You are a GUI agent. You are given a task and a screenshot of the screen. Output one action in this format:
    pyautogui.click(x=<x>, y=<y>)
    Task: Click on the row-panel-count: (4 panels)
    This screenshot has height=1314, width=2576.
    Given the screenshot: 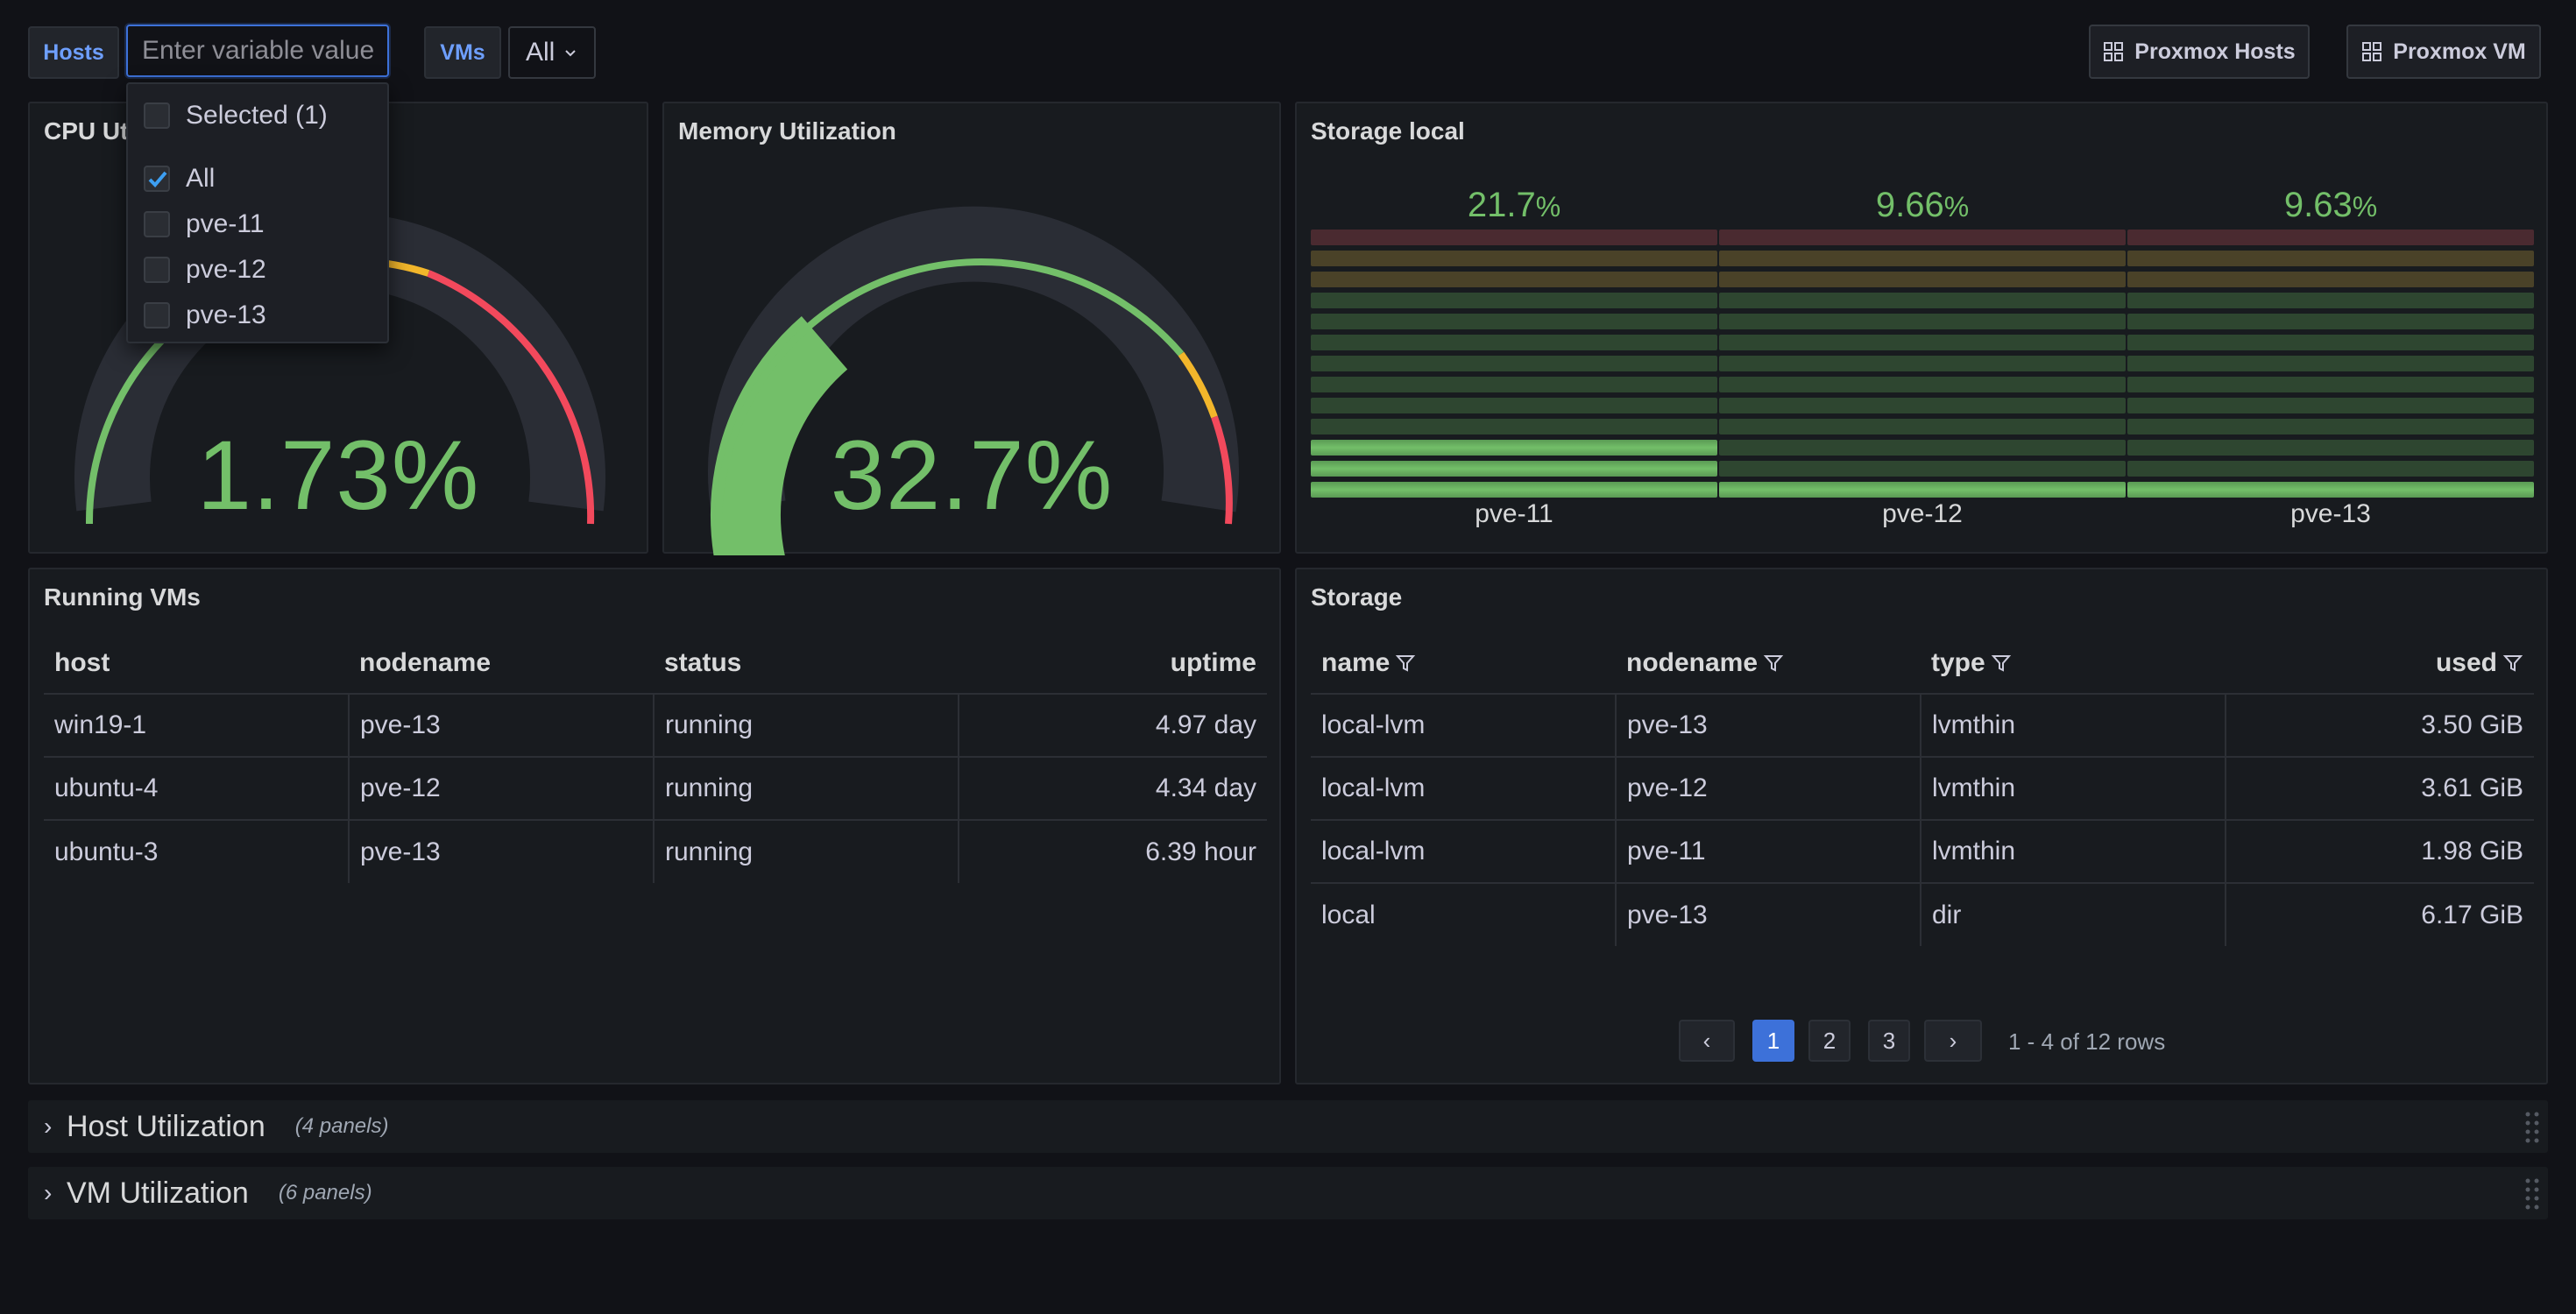 What is the action you would take?
    pyautogui.click(x=341, y=1126)
    